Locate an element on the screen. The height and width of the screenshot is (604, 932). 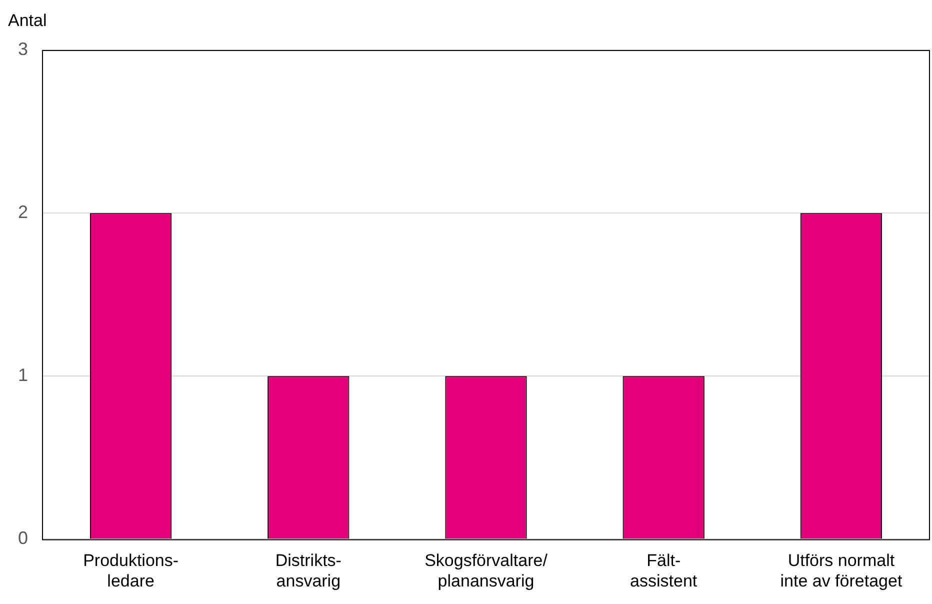
x-tick-label: Fält- assistent is located at coordinates (664, 570).